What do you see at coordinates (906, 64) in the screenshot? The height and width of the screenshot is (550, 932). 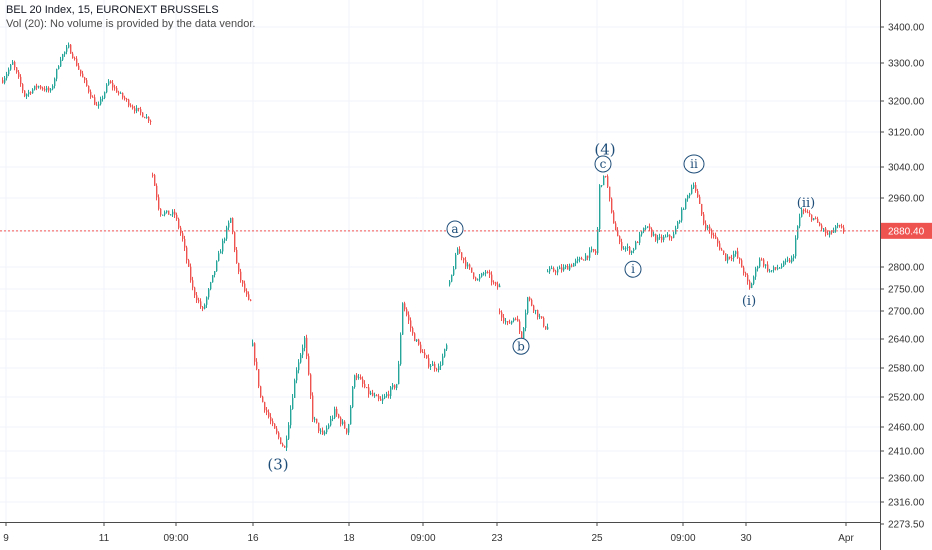 I see `price-tick-label-1: 3300.00` at bounding box center [906, 64].